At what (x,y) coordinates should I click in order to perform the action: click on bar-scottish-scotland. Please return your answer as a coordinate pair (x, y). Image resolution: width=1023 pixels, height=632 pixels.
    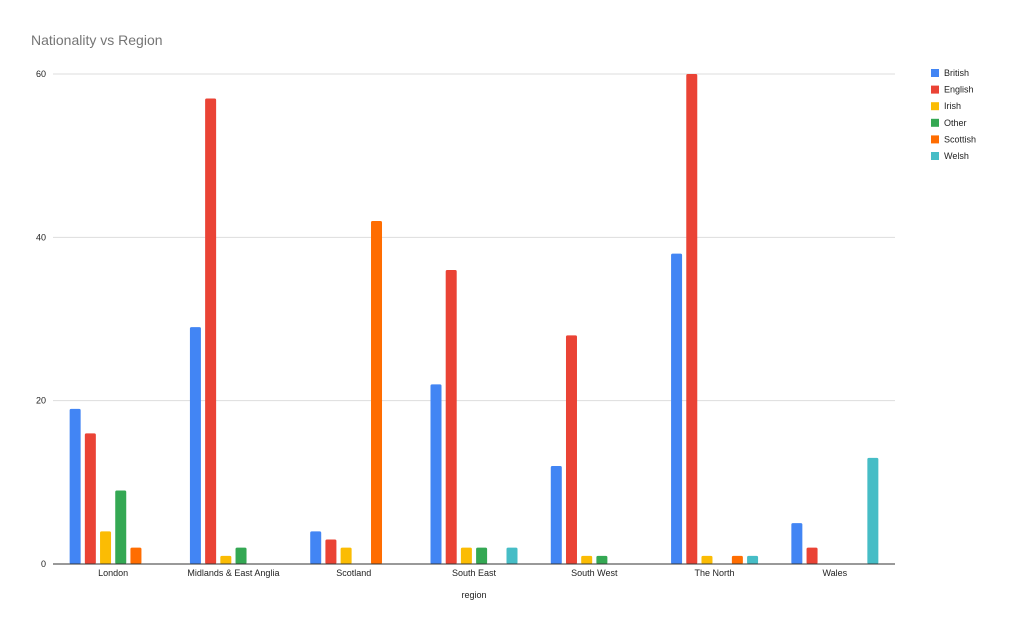
    Looking at the image, I should click on (377, 392).